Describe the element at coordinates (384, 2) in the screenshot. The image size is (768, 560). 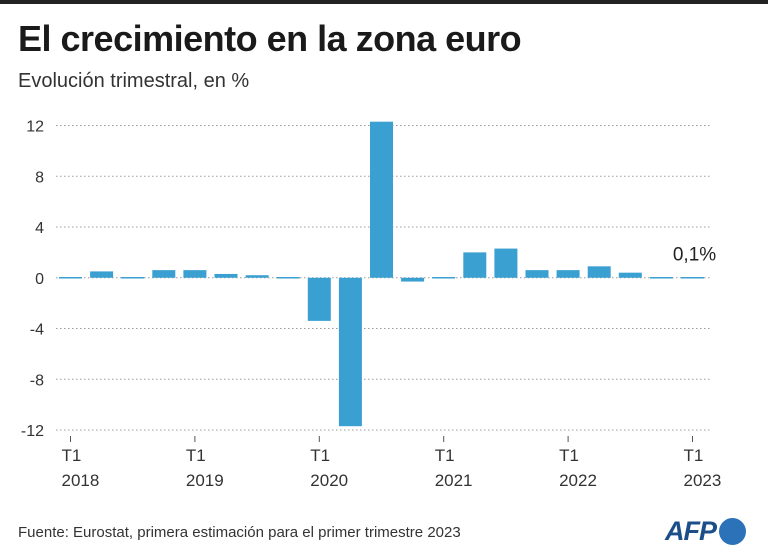
I see `top-rule` at that location.